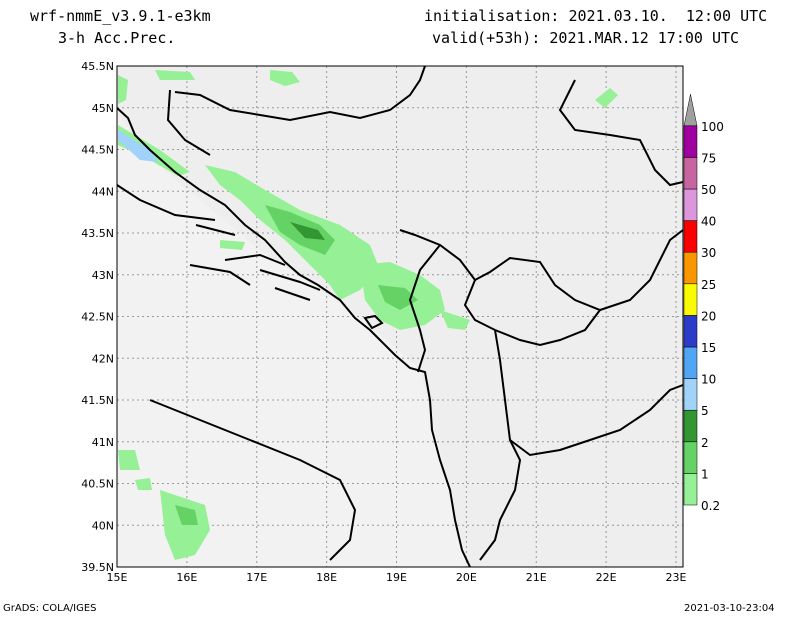 This screenshot has width=800, height=618. What do you see at coordinates (596, 16) in the screenshot?
I see `init-time: initialisation: 2021.03.10. 12:00 UTC` at bounding box center [596, 16].